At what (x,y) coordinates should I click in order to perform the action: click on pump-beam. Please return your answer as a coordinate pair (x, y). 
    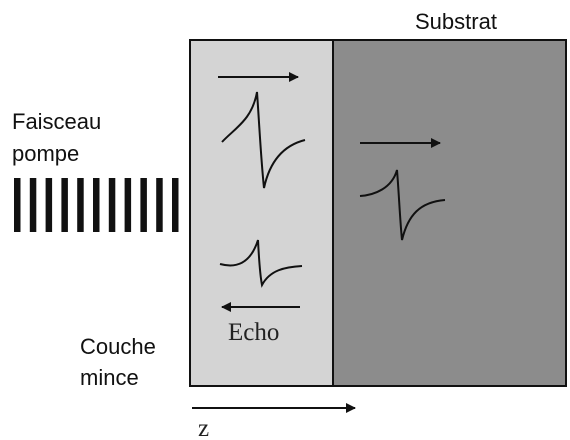
    Looking at the image, I should click on (96, 205).